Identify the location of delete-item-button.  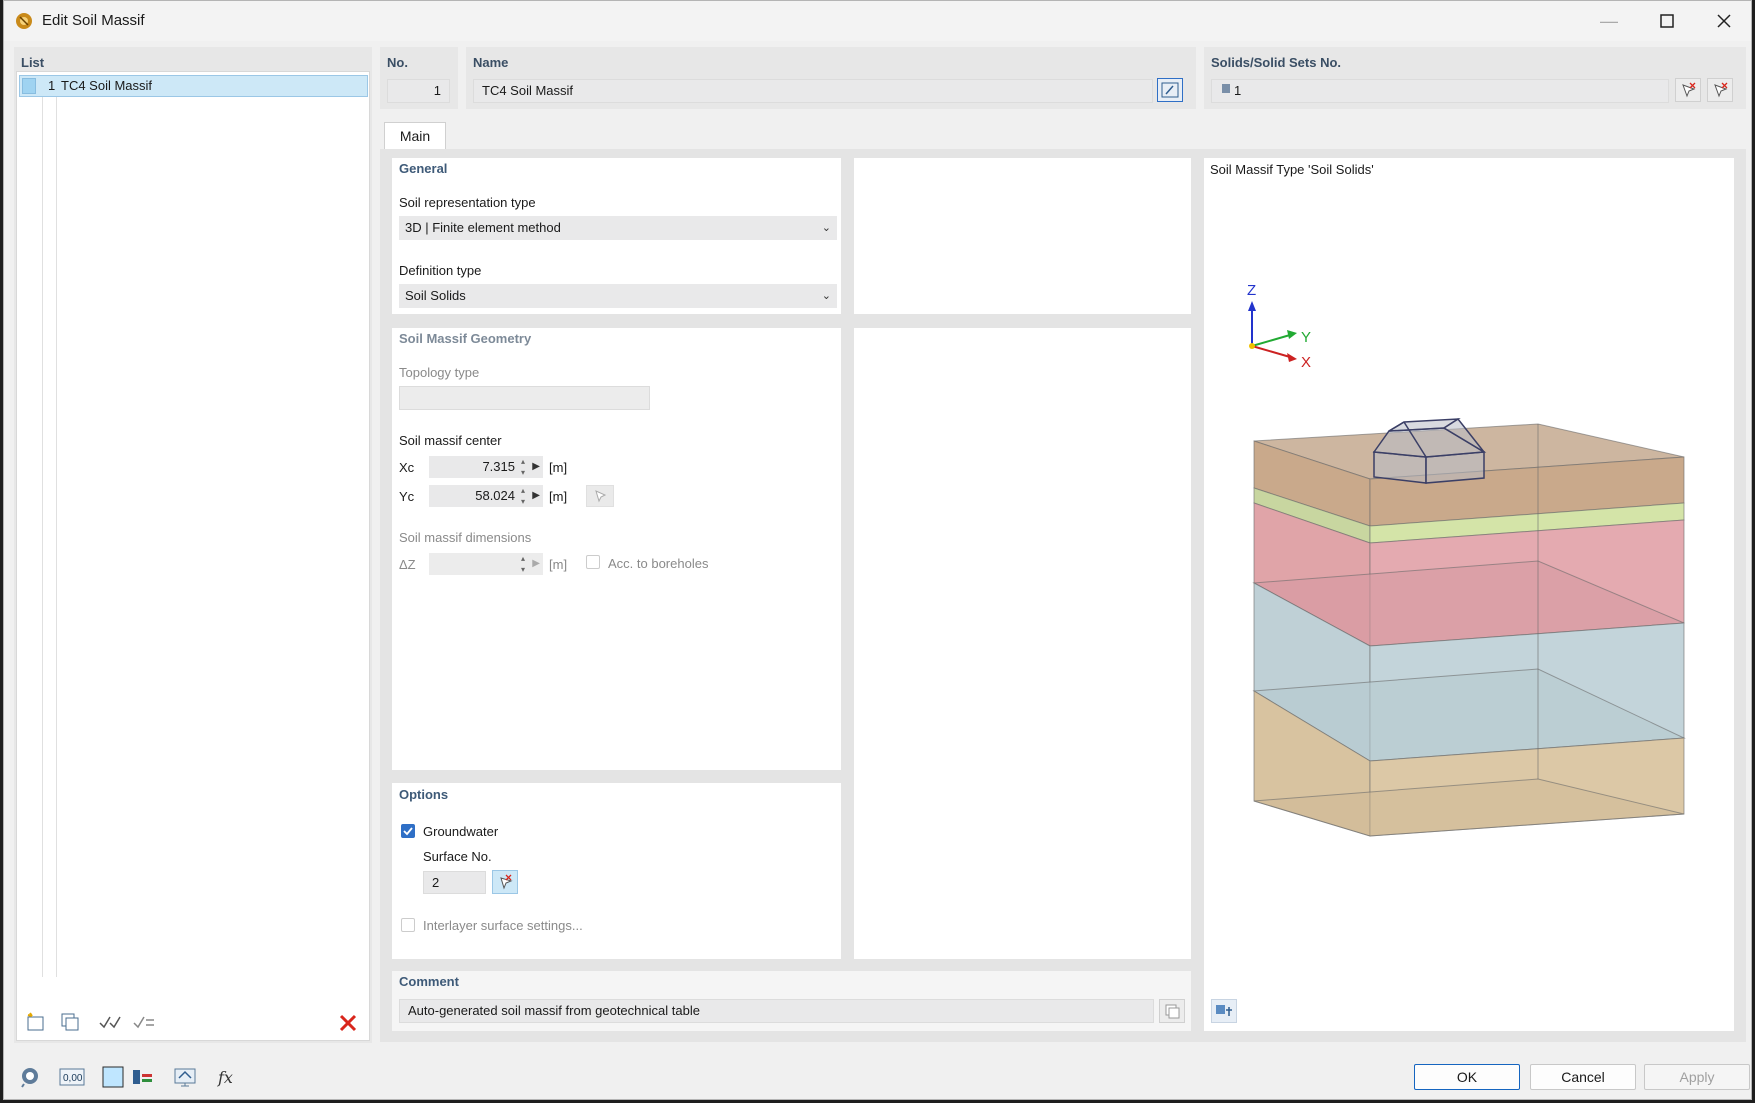
(348, 1023).